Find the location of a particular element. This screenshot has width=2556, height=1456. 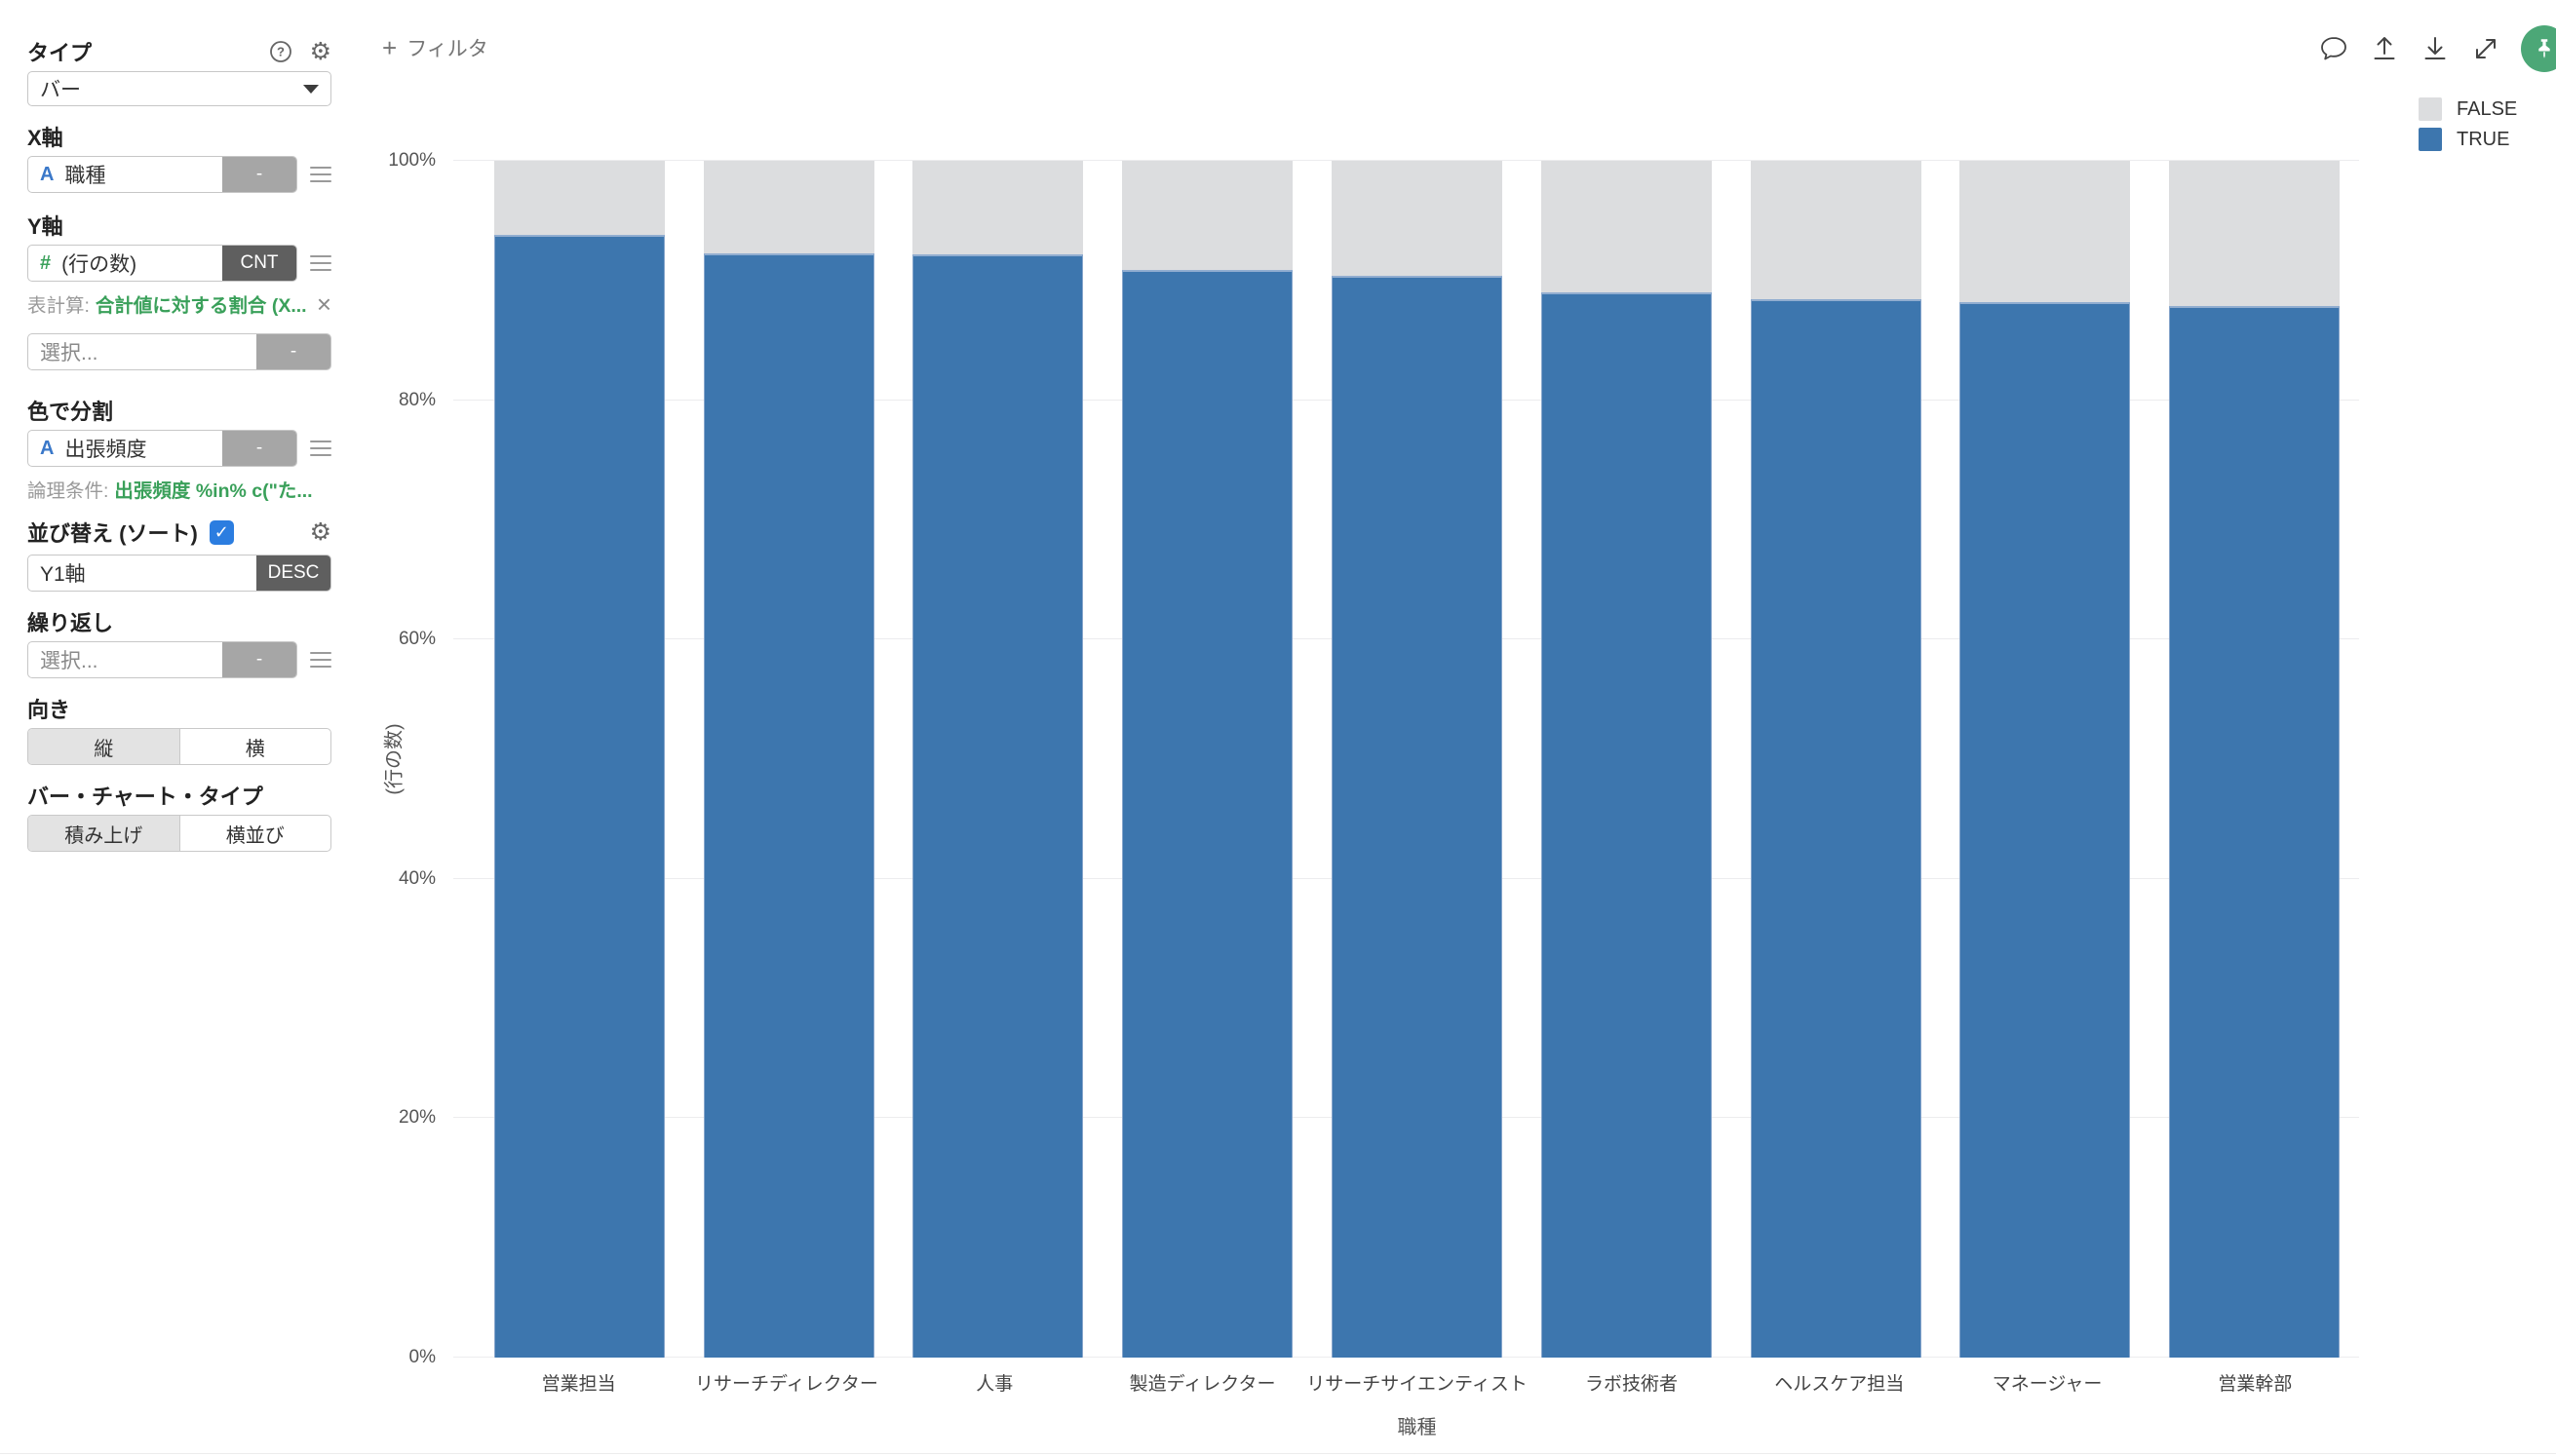

repeat-menu-icon is located at coordinates (320, 660).